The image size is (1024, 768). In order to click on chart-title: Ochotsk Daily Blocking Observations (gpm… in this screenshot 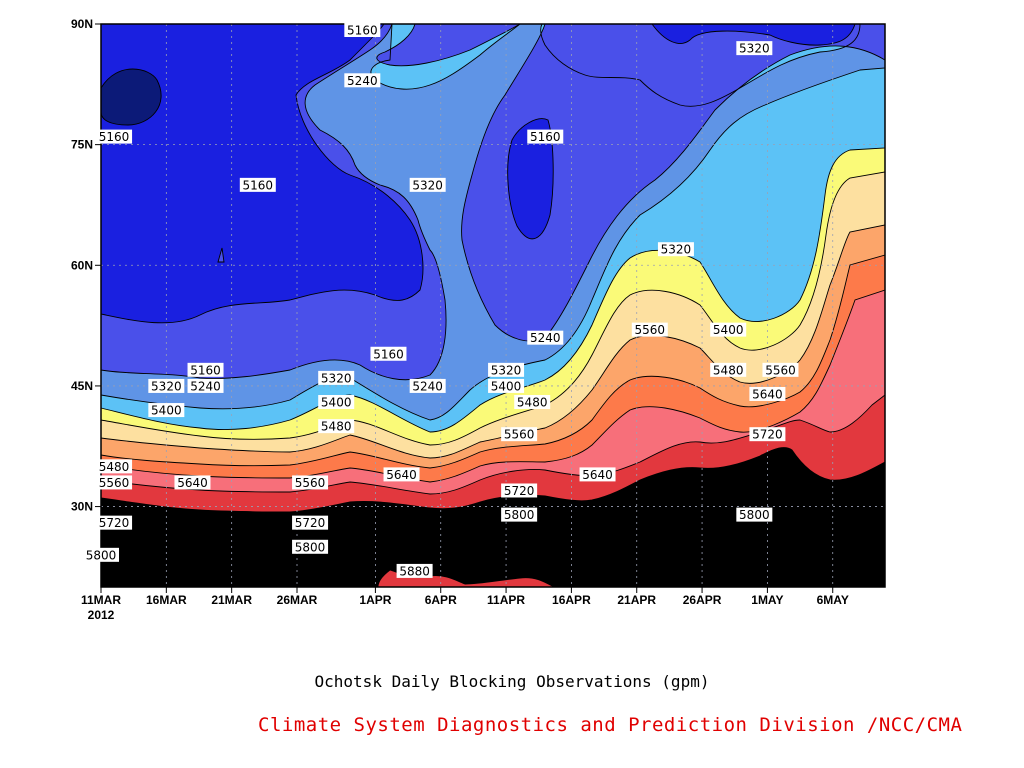, I will do `click(512, 681)`.